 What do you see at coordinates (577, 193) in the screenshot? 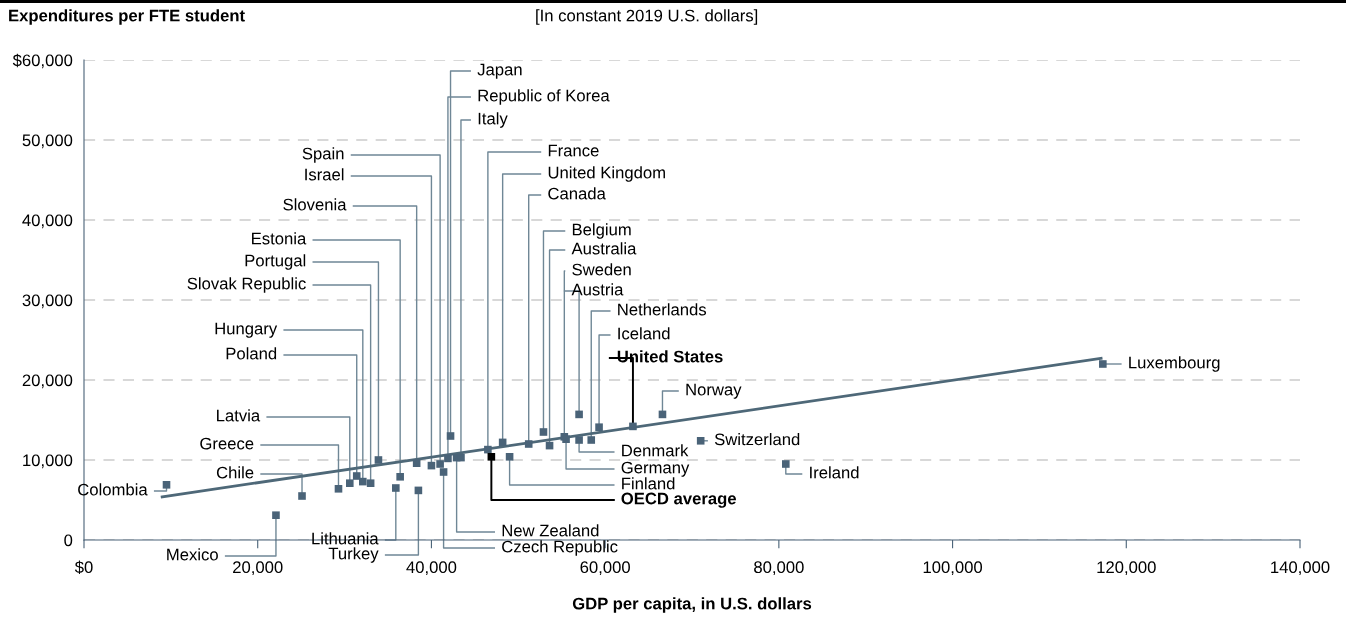
I see `annotation: Canada` at bounding box center [577, 193].